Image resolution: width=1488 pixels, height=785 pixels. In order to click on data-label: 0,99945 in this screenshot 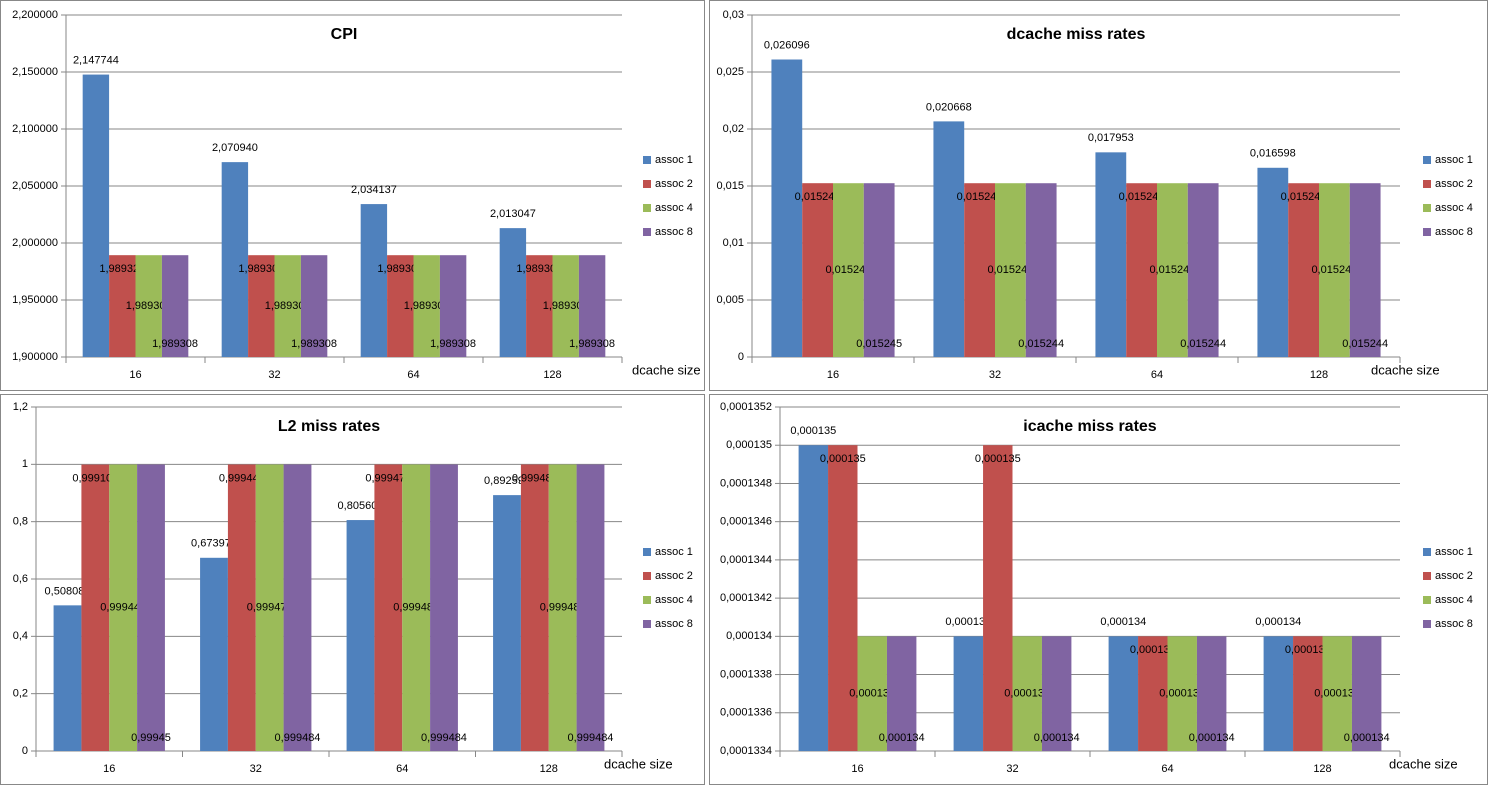, I will do `click(151, 738)`.